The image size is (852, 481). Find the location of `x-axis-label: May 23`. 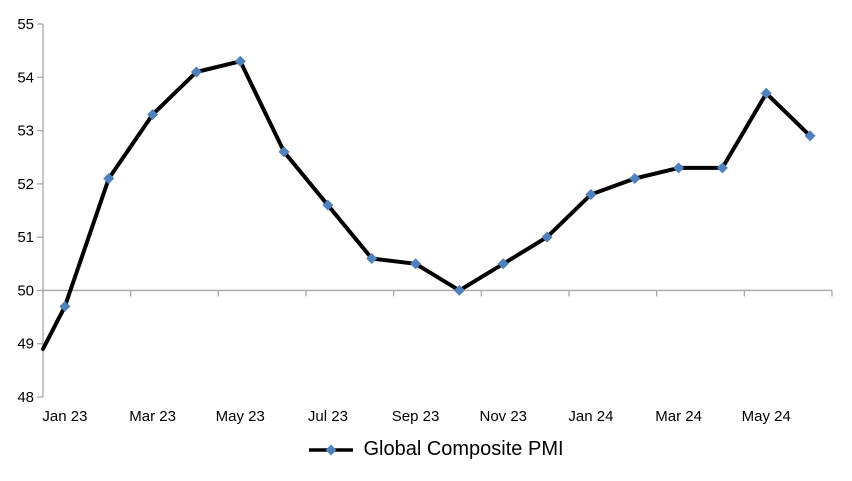

x-axis-label: May 23 is located at coordinates (240, 416).